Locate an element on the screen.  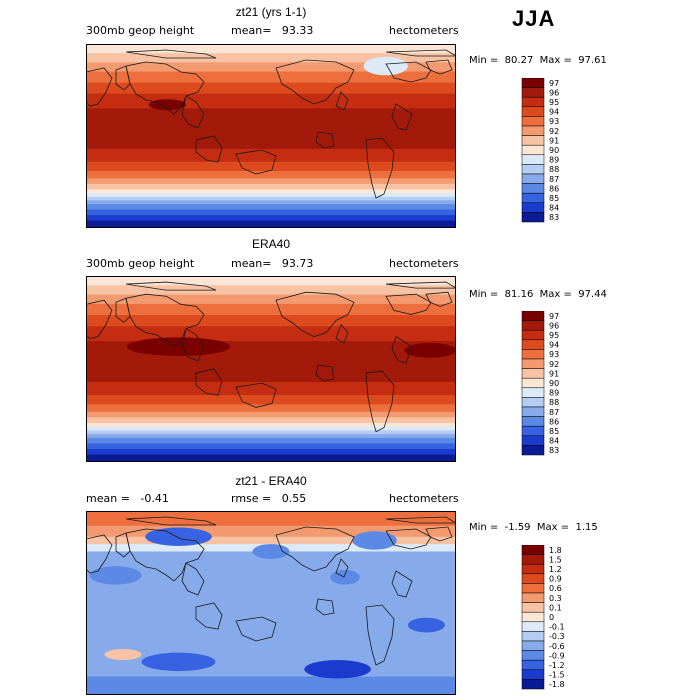
map-border is located at coordinates (271, 136).